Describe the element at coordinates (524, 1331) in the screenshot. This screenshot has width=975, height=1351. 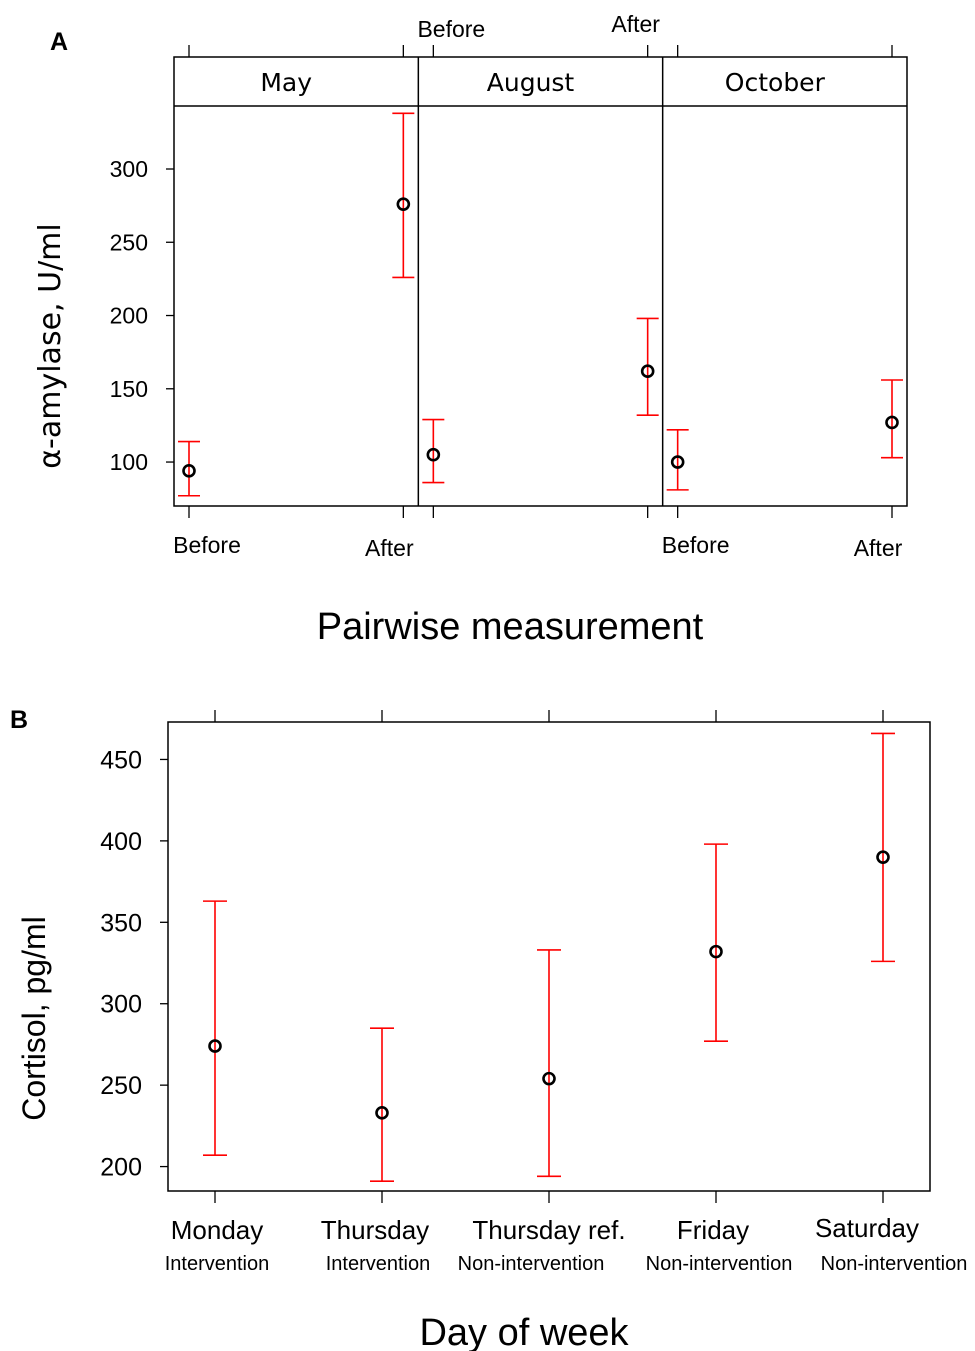
I see `x-axis-label-b: Day of week` at that location.